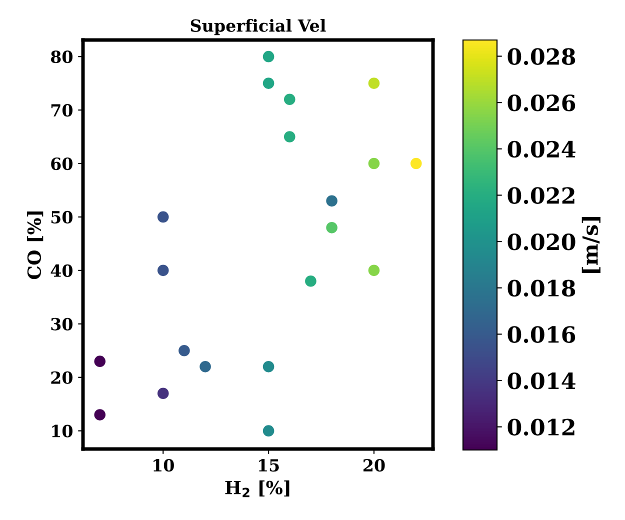 This screenshot has width=625, height=520. What do you see at coordinates (541, 195) in the screenshot?
I see `color-bar-label: 0.022` at bounding box center [541, 195].